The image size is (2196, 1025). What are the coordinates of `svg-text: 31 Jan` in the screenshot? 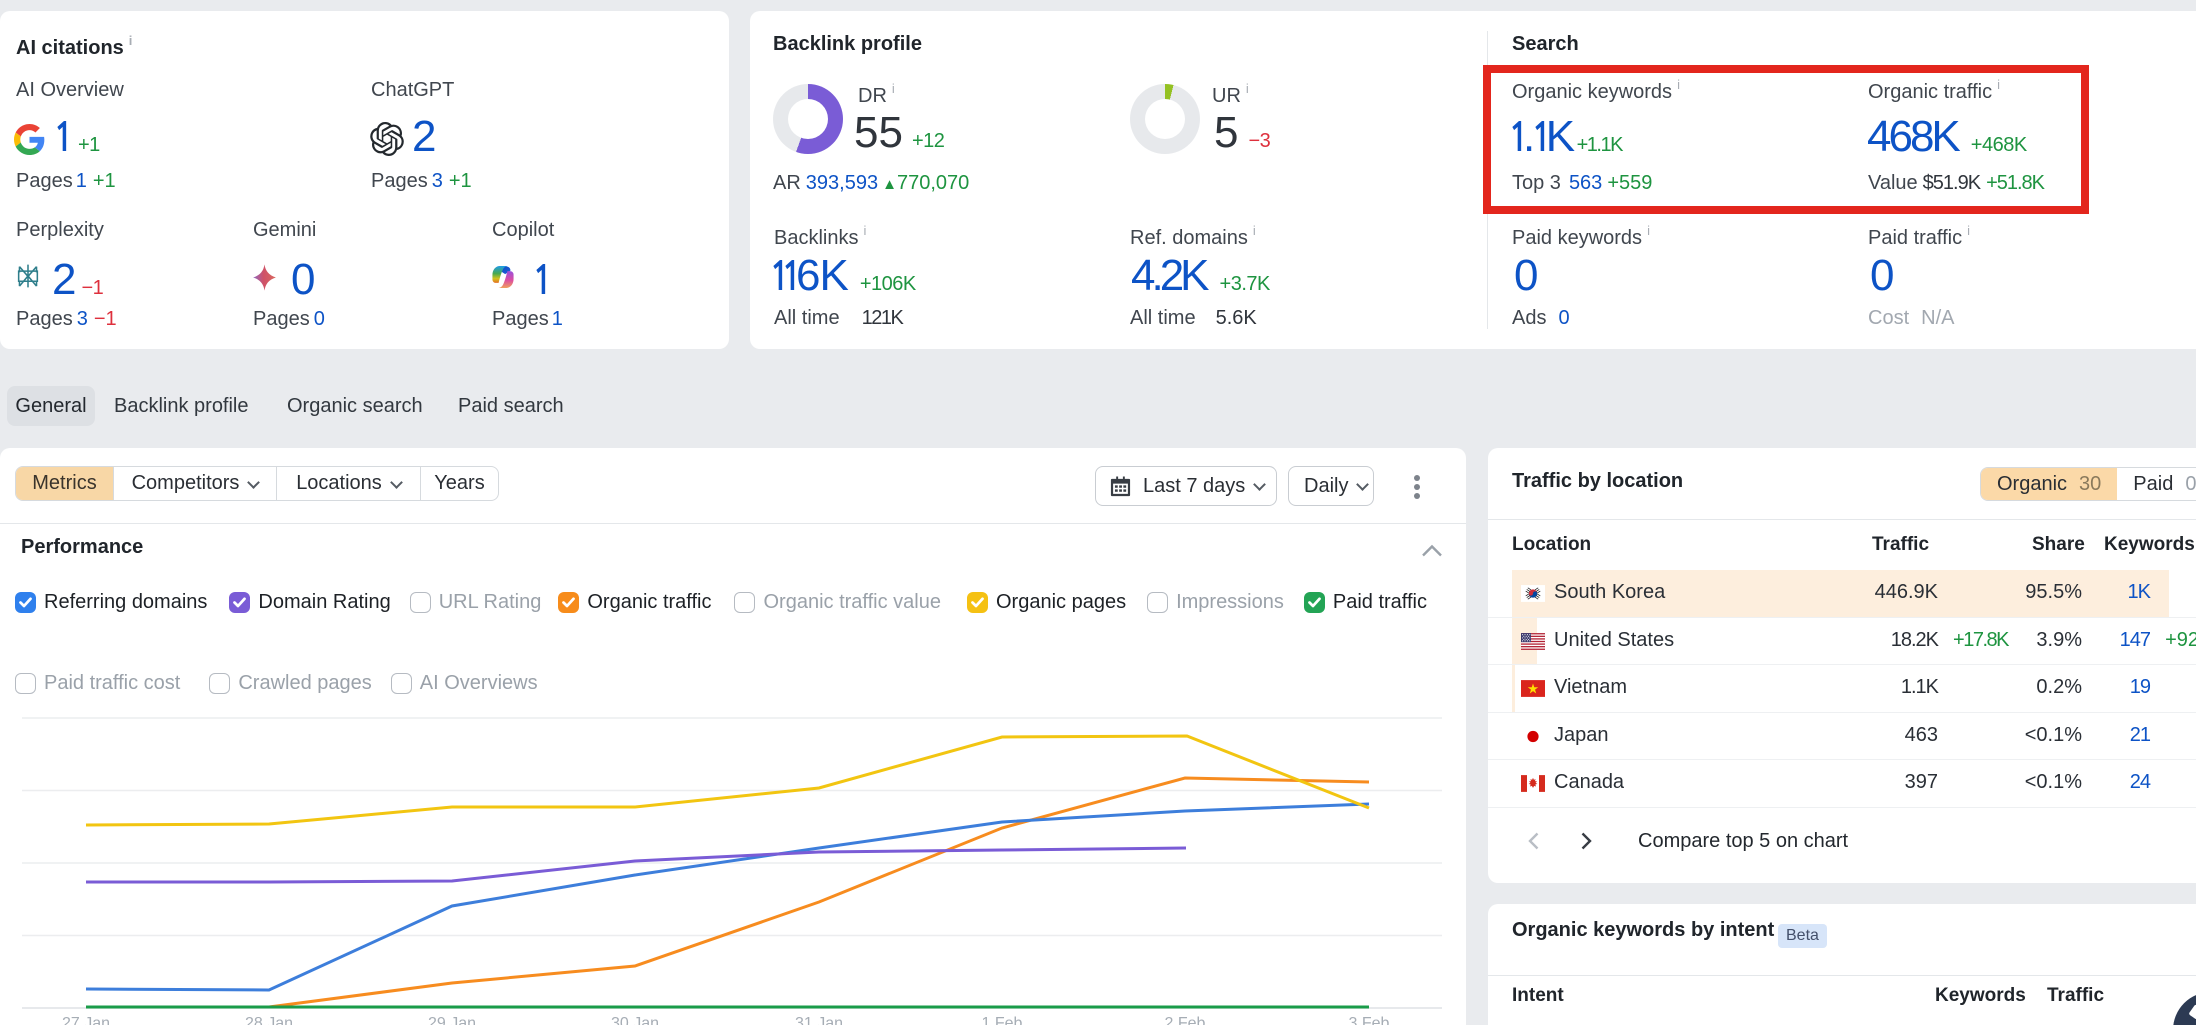 It's located at (819, 1020).